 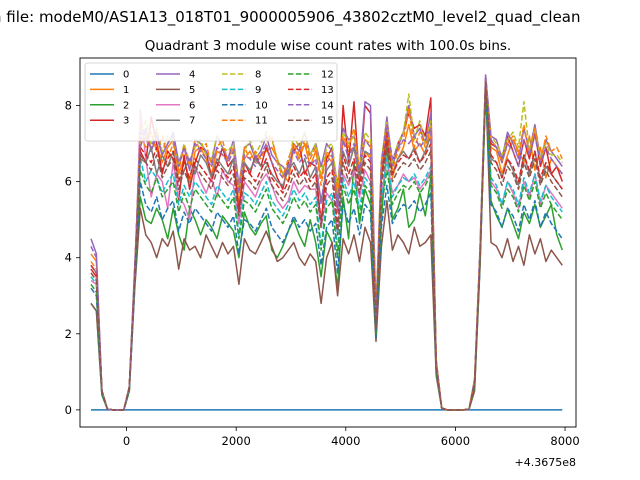 I want to click on y-tick-label: 4, so click(x=68, y=258).